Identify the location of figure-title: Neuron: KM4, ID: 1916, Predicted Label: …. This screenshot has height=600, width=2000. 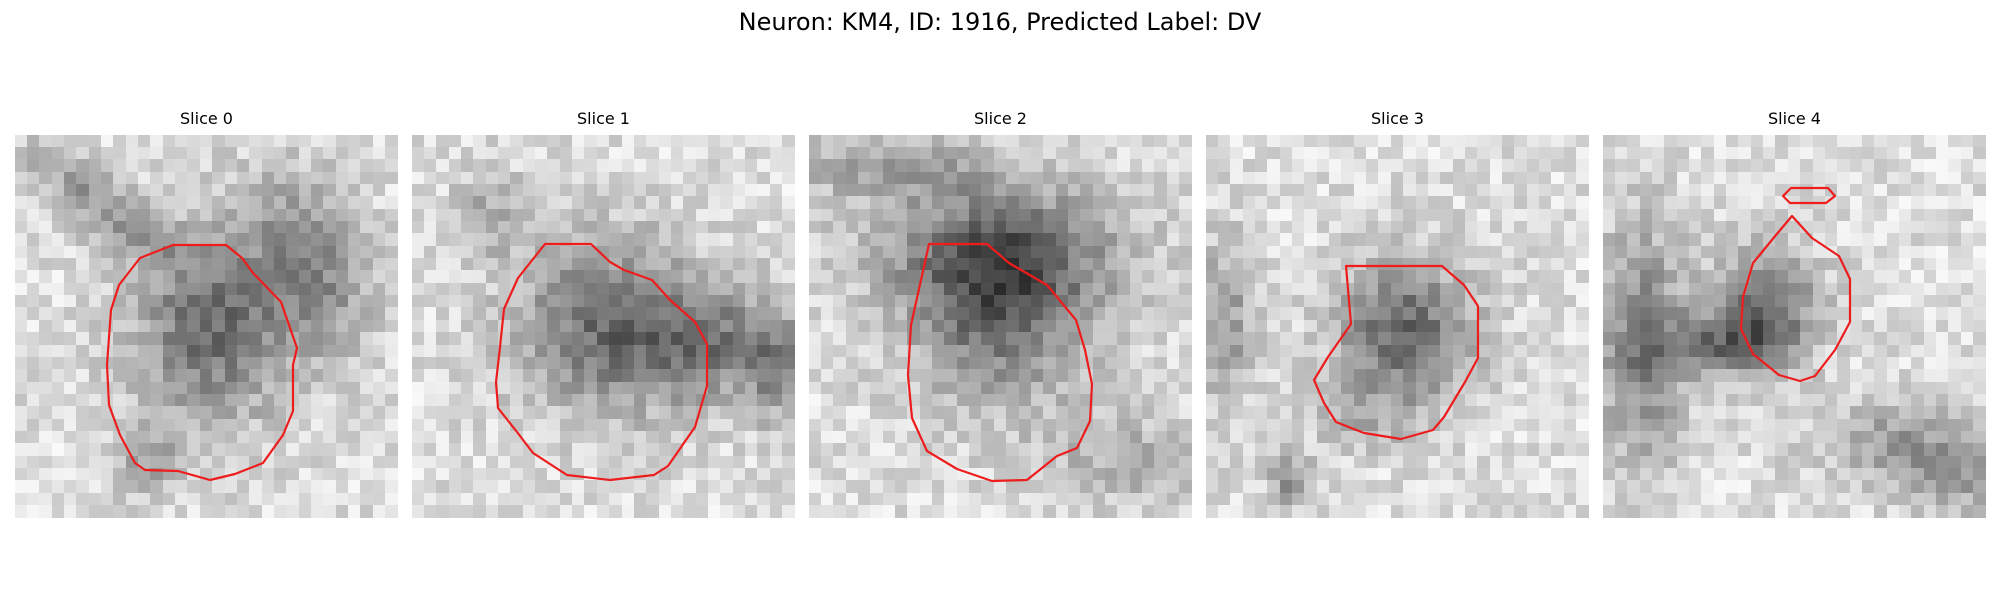
(1000, 22).